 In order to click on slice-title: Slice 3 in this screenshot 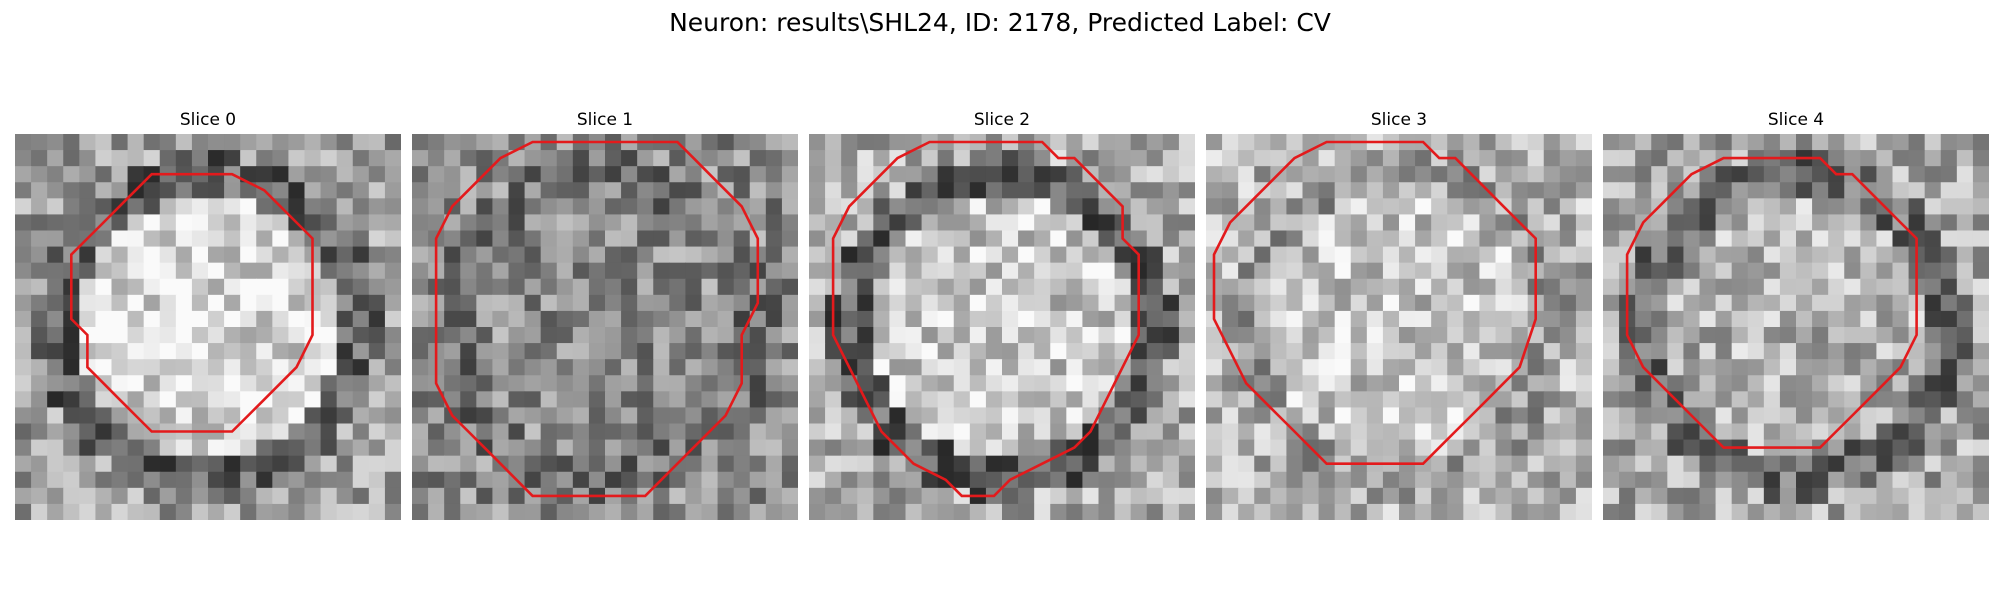, I will do `click(1399, 120)`.